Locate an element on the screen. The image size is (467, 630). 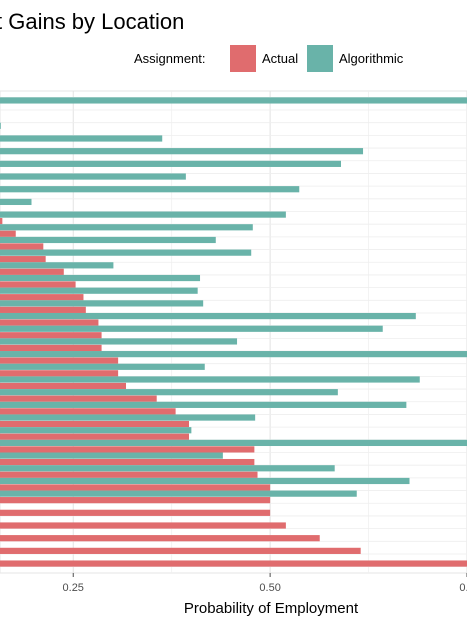
legend-label-actual: Actual is located at coordinates (280, 58).